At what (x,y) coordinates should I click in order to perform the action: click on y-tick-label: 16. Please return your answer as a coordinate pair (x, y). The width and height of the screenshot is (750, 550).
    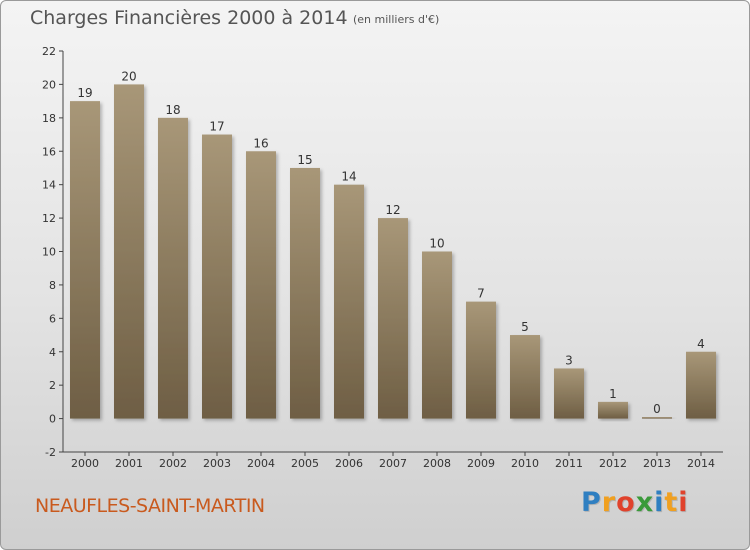
    Looking at the image, I should click on (49, 151).